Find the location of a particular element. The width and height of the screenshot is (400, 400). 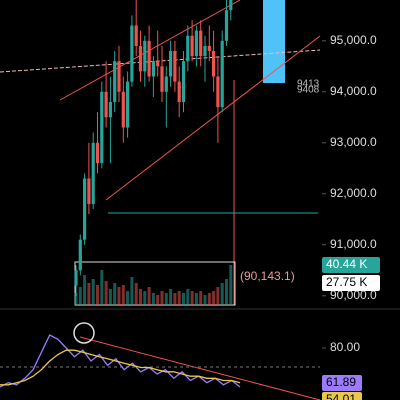

y-tick-label: 80.00 is located at coordinates (345, 347).